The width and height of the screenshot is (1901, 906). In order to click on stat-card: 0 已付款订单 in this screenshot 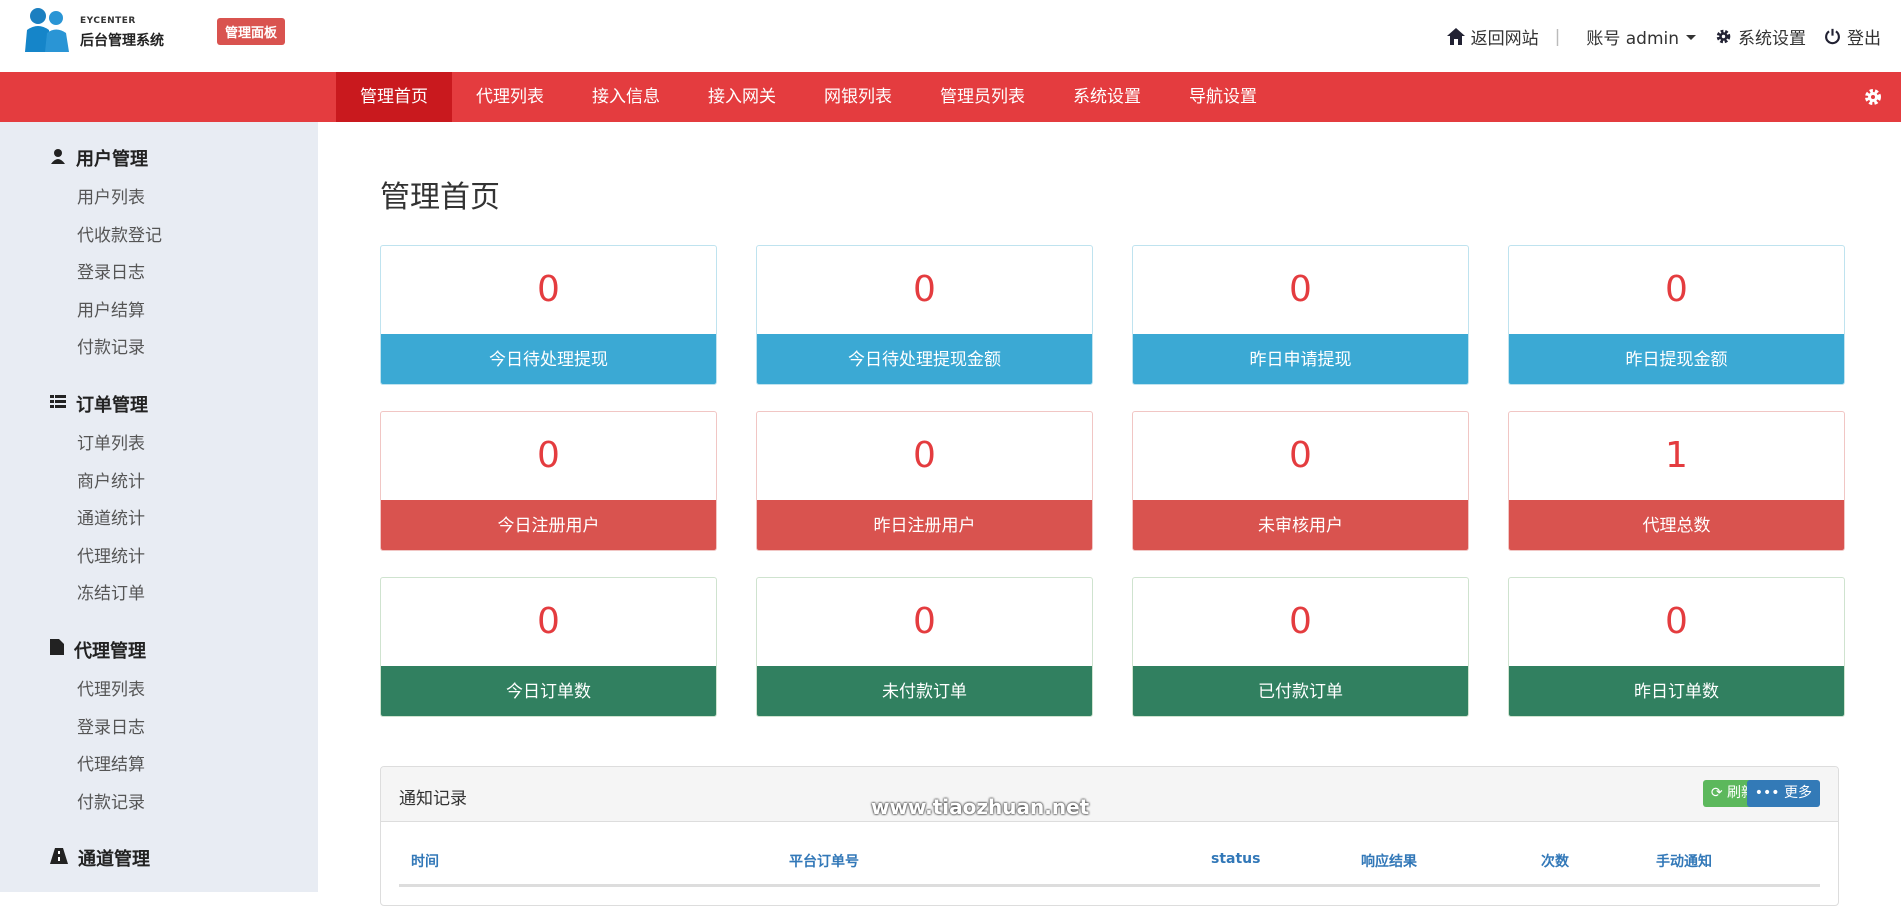, I will do `click(1300, 647)`.